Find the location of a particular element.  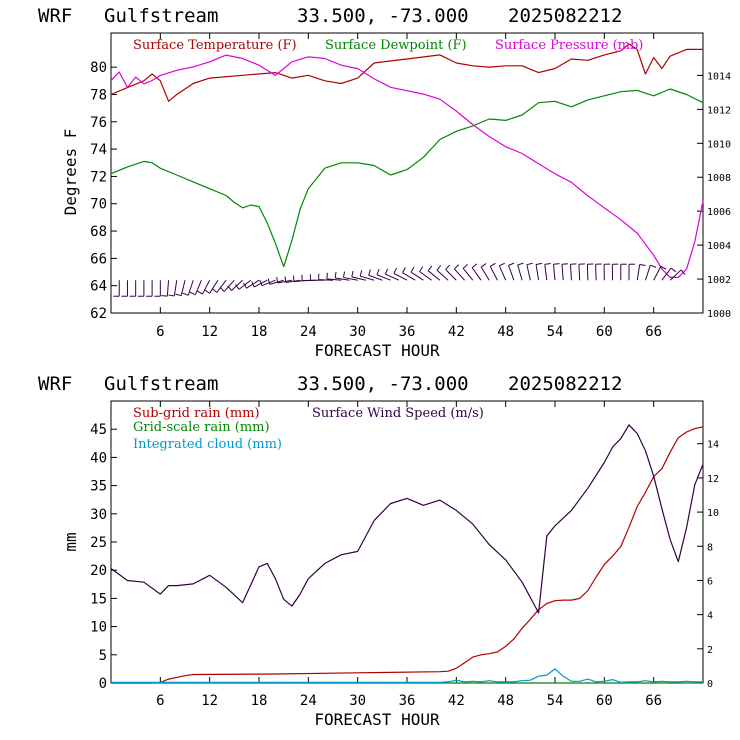

wind-barbs is located at coordinates (399, 279).